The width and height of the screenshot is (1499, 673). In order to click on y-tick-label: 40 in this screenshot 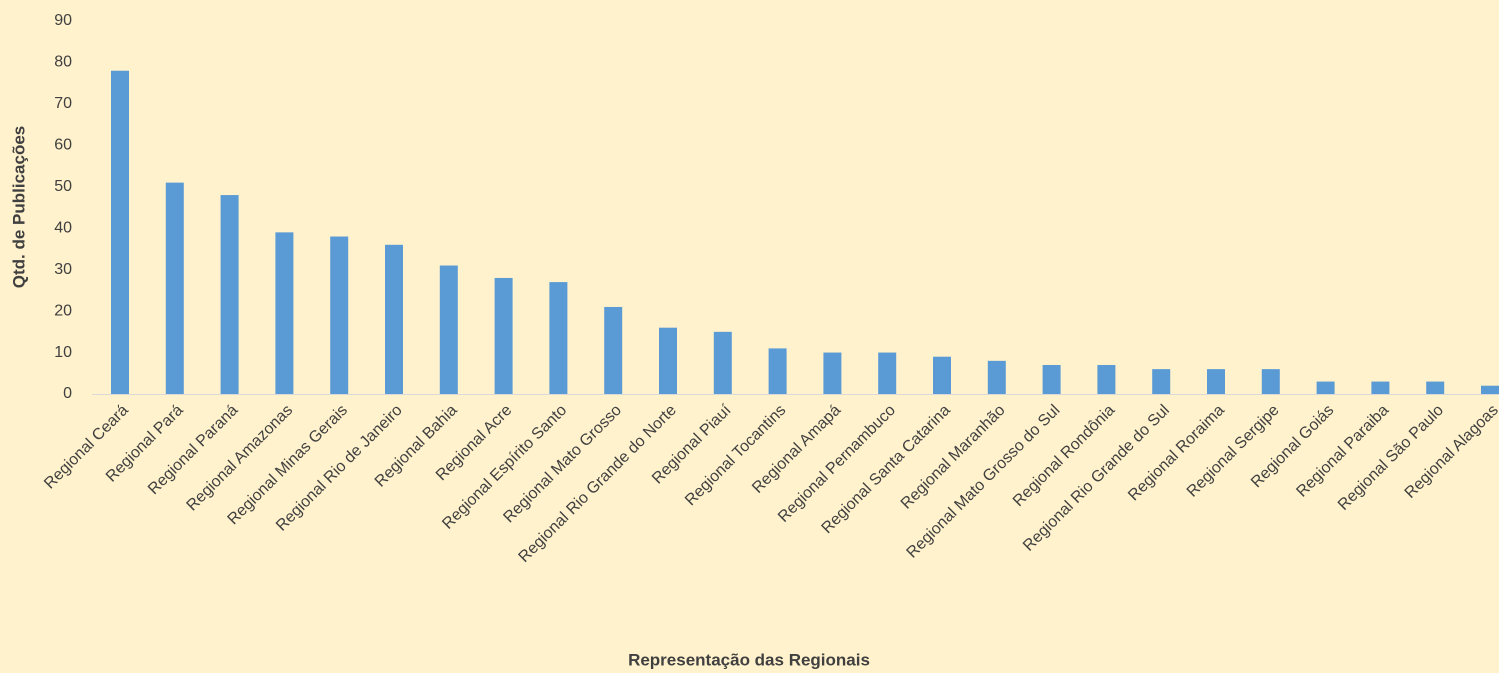, I will do `click(63, 227)`.